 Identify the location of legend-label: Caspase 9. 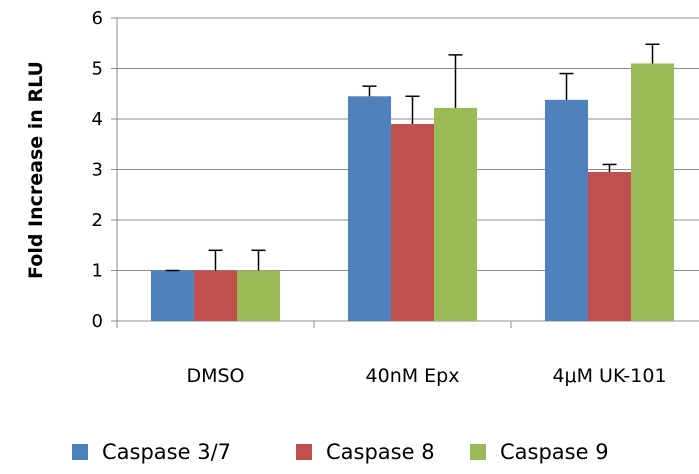
(554, 452).